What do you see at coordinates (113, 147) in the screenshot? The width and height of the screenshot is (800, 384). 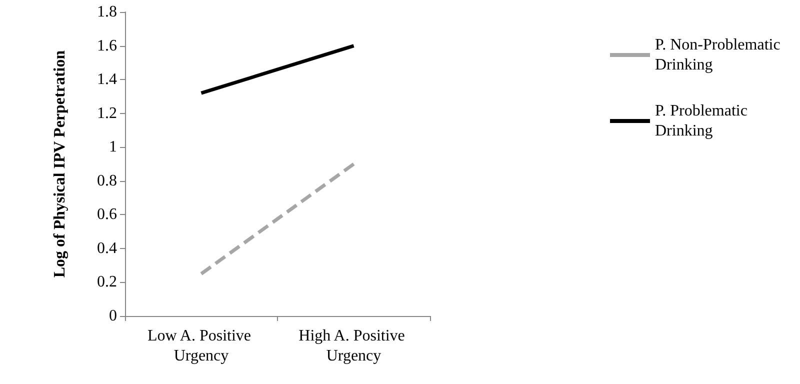 I see `y-tick-label: 1` at bounding box center [113, 147].